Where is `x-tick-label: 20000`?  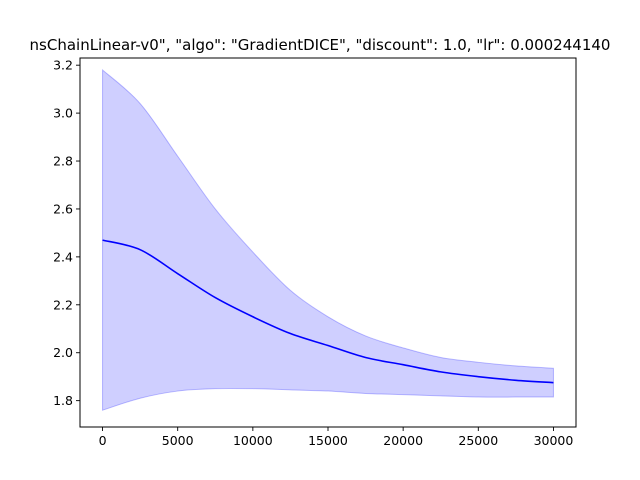
x-tick-label: 20000 is located at coordinates (403, 440).